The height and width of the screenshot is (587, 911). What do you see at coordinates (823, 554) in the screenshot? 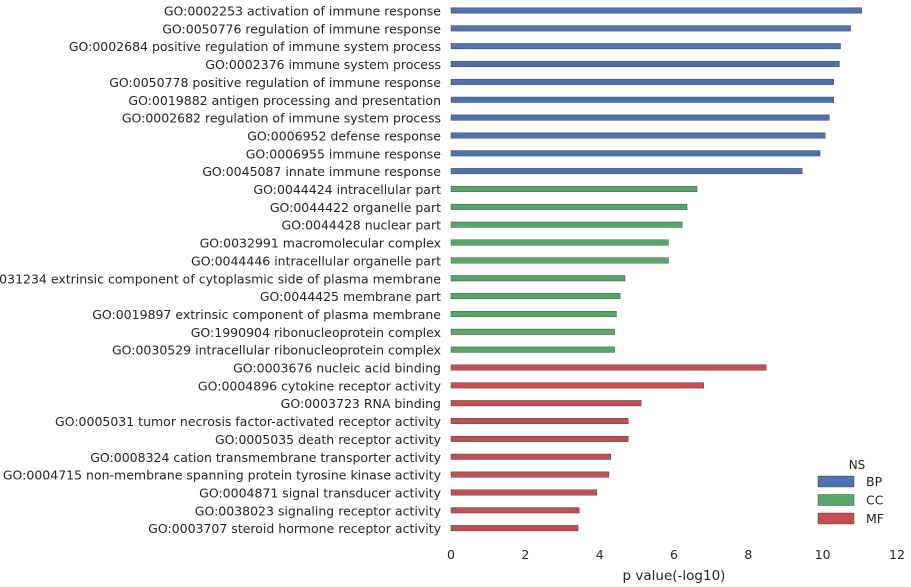
I see `x-tick-label: 10` at bounding box center [823, 554].